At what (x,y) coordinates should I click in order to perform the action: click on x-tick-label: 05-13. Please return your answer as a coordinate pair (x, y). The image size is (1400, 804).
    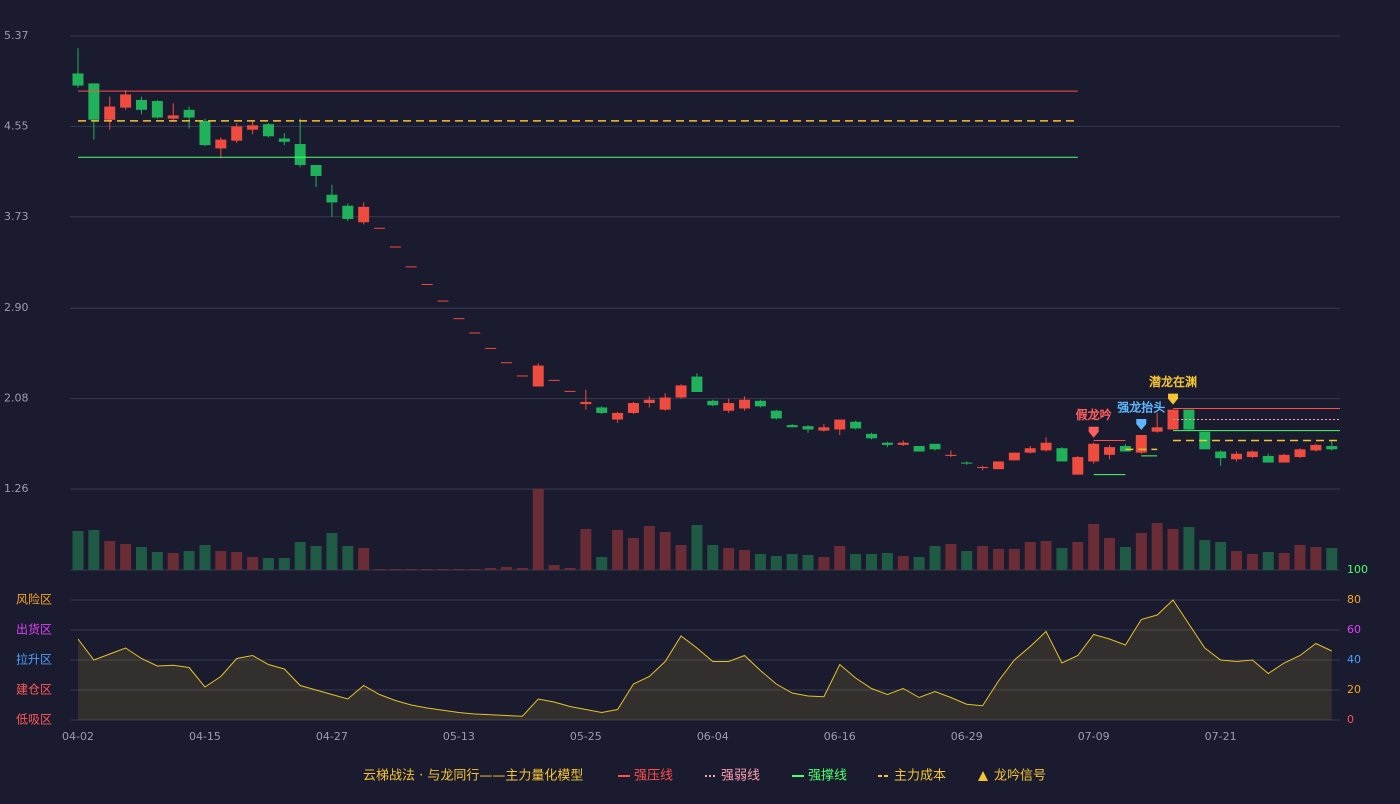
    Looking at the image, I should click on (459, 736).